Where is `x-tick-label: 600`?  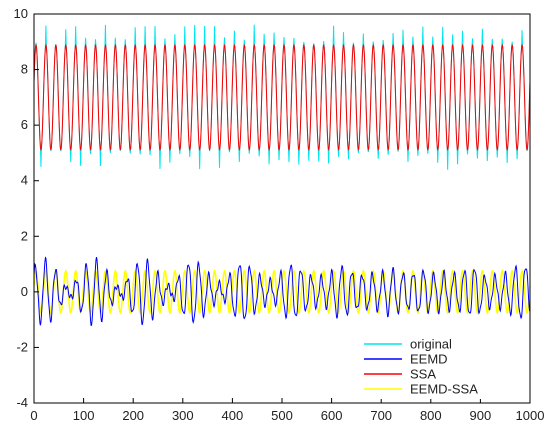
x-tick-label: 600 is located at coordinates (332, 415).